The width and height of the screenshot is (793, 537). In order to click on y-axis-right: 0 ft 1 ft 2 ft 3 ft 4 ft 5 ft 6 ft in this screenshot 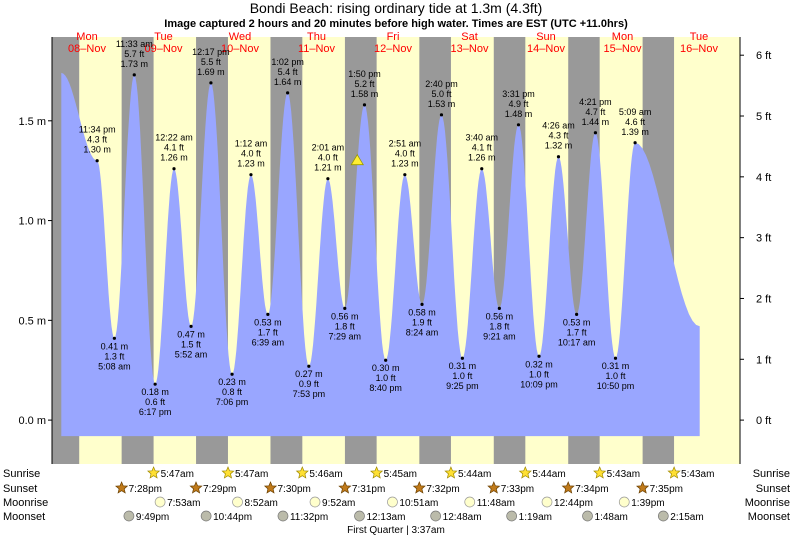, I will do `click(755, 250)`.